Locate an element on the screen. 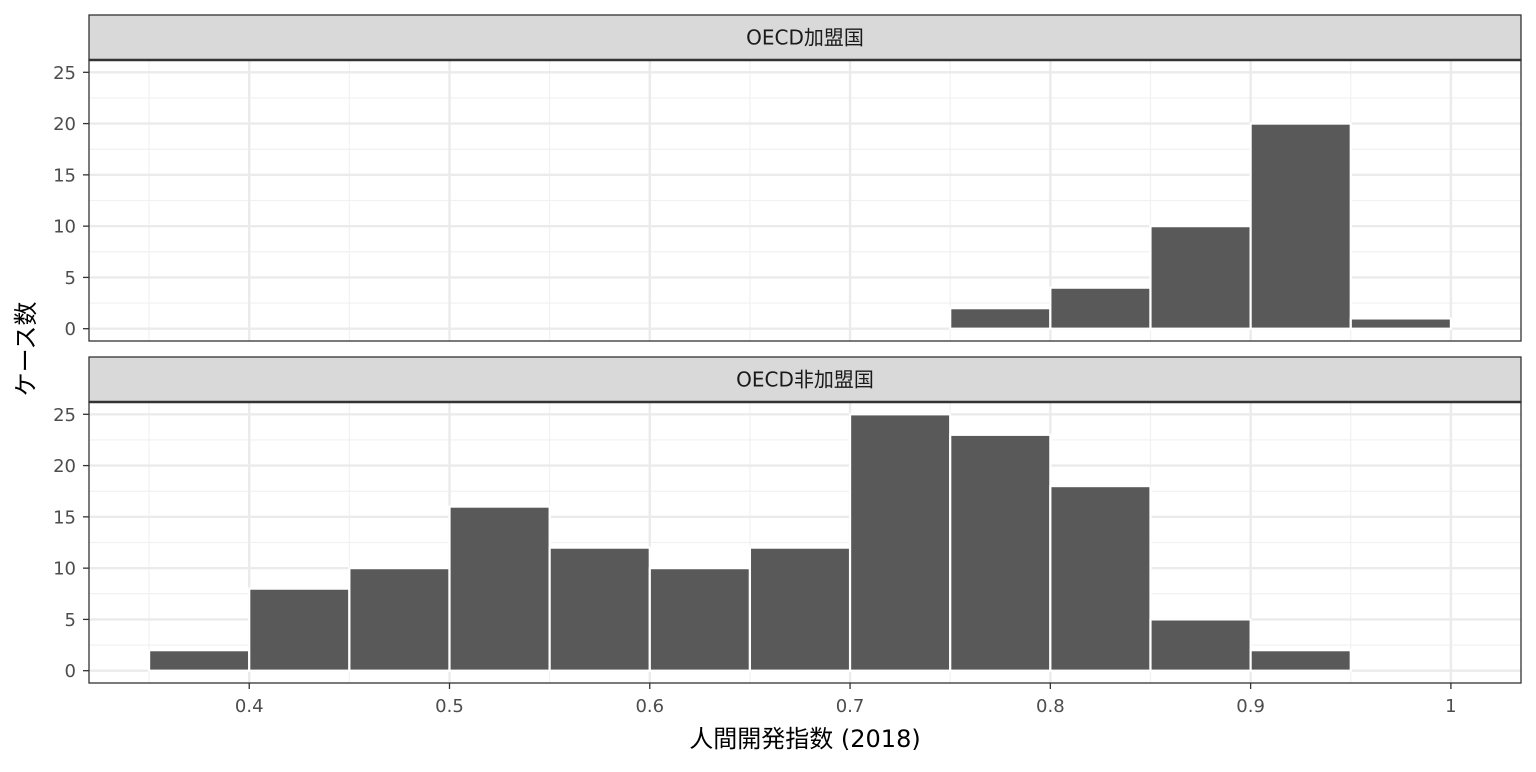 This screenshot has height=772, width=1536. x-tick-label: 0.8 is located at coordinates (1050, 706).